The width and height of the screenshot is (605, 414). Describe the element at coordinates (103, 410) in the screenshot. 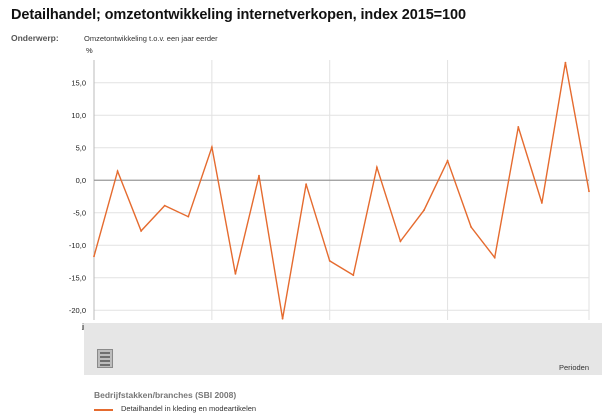

I see `legend-swatch` at that location.